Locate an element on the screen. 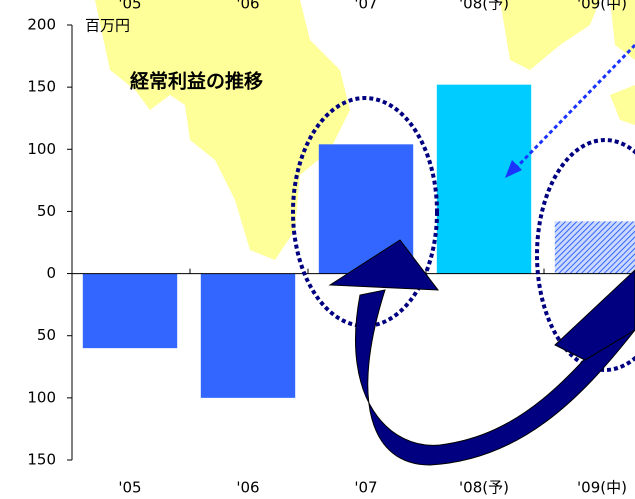 This screenshot has width=635, height=499. x-tick-label: '07 is located at coordinates (365, 488).